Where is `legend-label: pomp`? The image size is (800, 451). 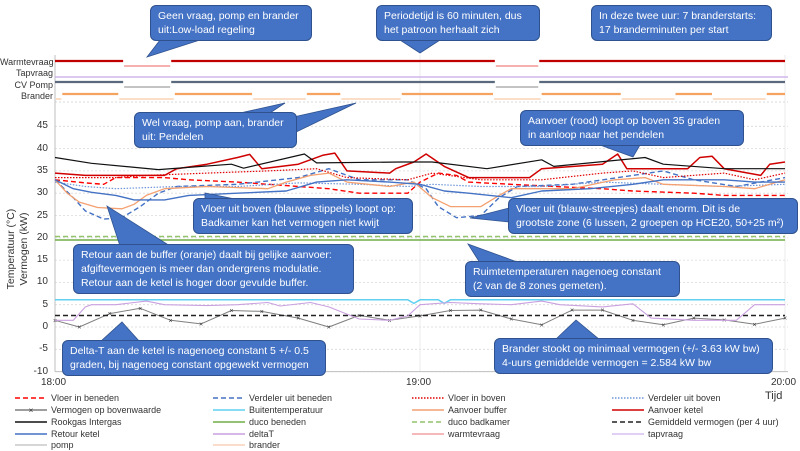 legend-label: pomp is located at coordinates (62, 445).